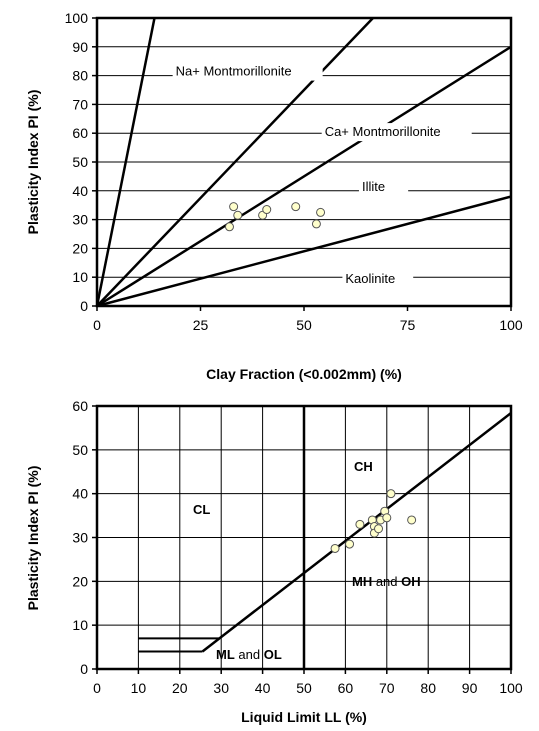  I want to click on reference-line-label: Ca+ Montmorillonite, so click(383, 131).